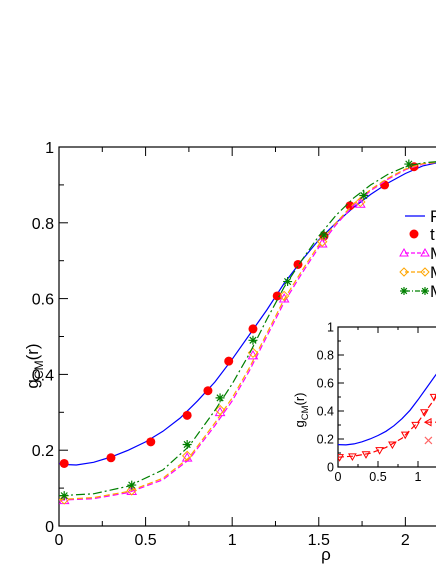 The image size is (436, 564). Describe the element at coordinates (433, 272) in the screenshot. I see `legend-label-3: M` at that location.